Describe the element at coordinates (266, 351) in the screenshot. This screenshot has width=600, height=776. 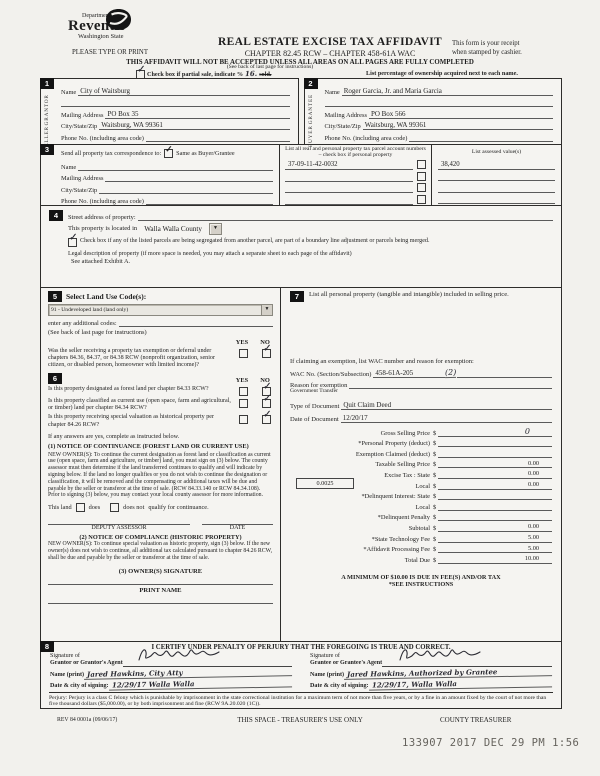
I see `sec5-no-checkbox: ✓` at that location.